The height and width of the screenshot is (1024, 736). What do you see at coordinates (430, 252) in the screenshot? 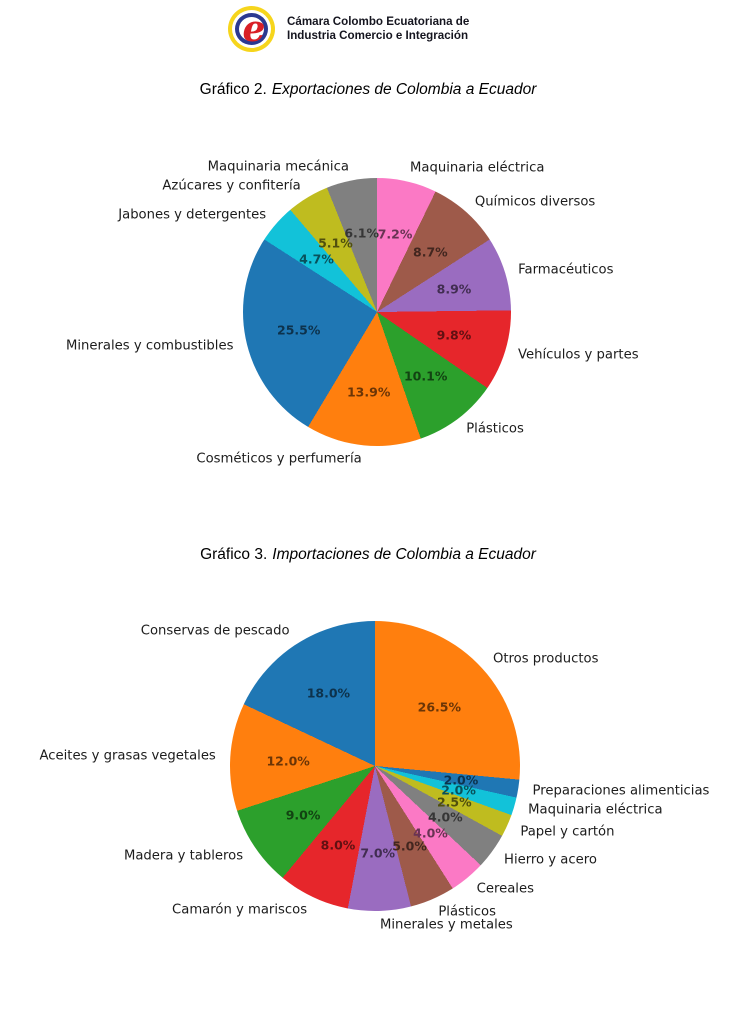
I see `slice-pct-label: 8.7%` at bounding box center [430, 252].